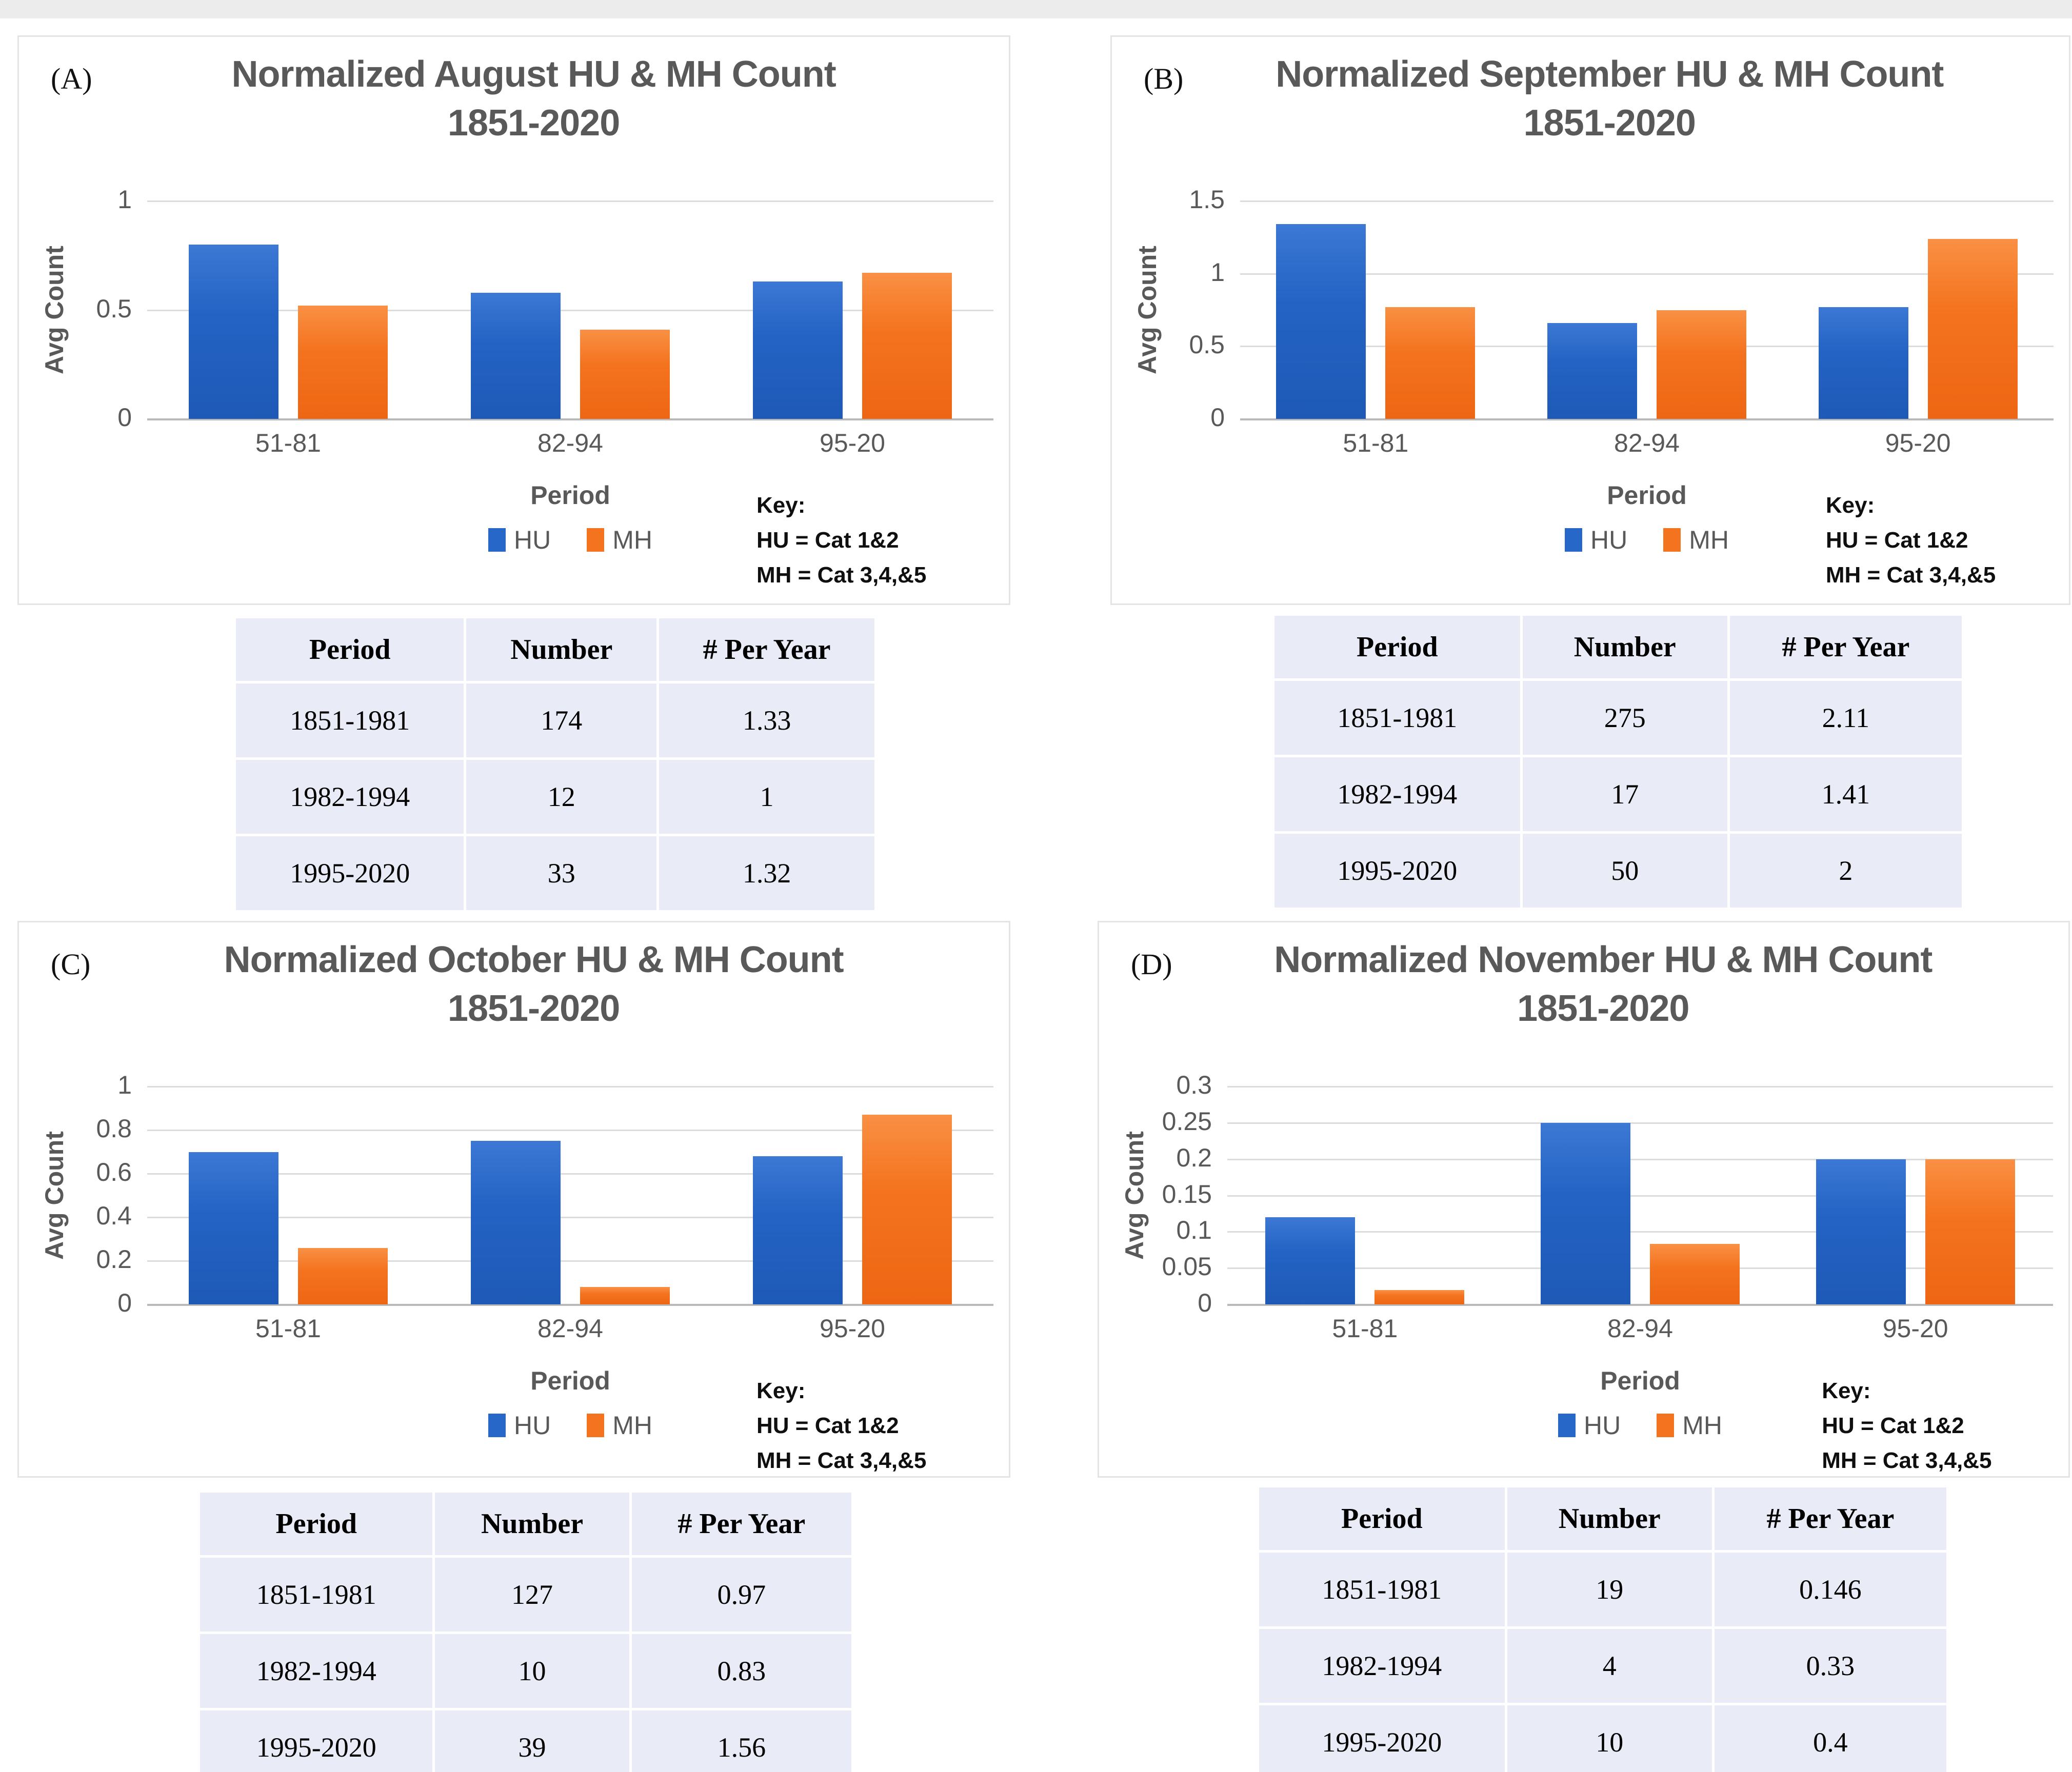 The image size is (2072, 1772). I want to click on table-cell: 275, so click(1624, 718).